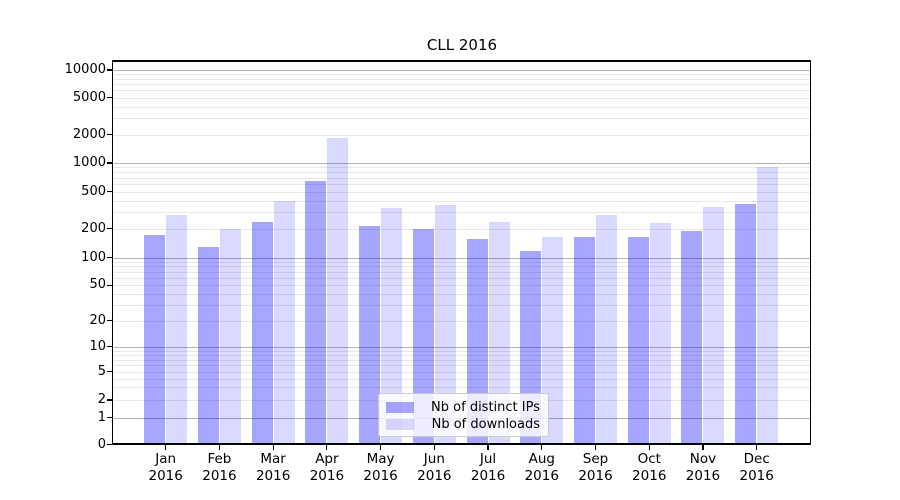  Describe the element at coordinates (273, 467) in the screenshot. I see `x-tick-label: Mar 2016` at that location.